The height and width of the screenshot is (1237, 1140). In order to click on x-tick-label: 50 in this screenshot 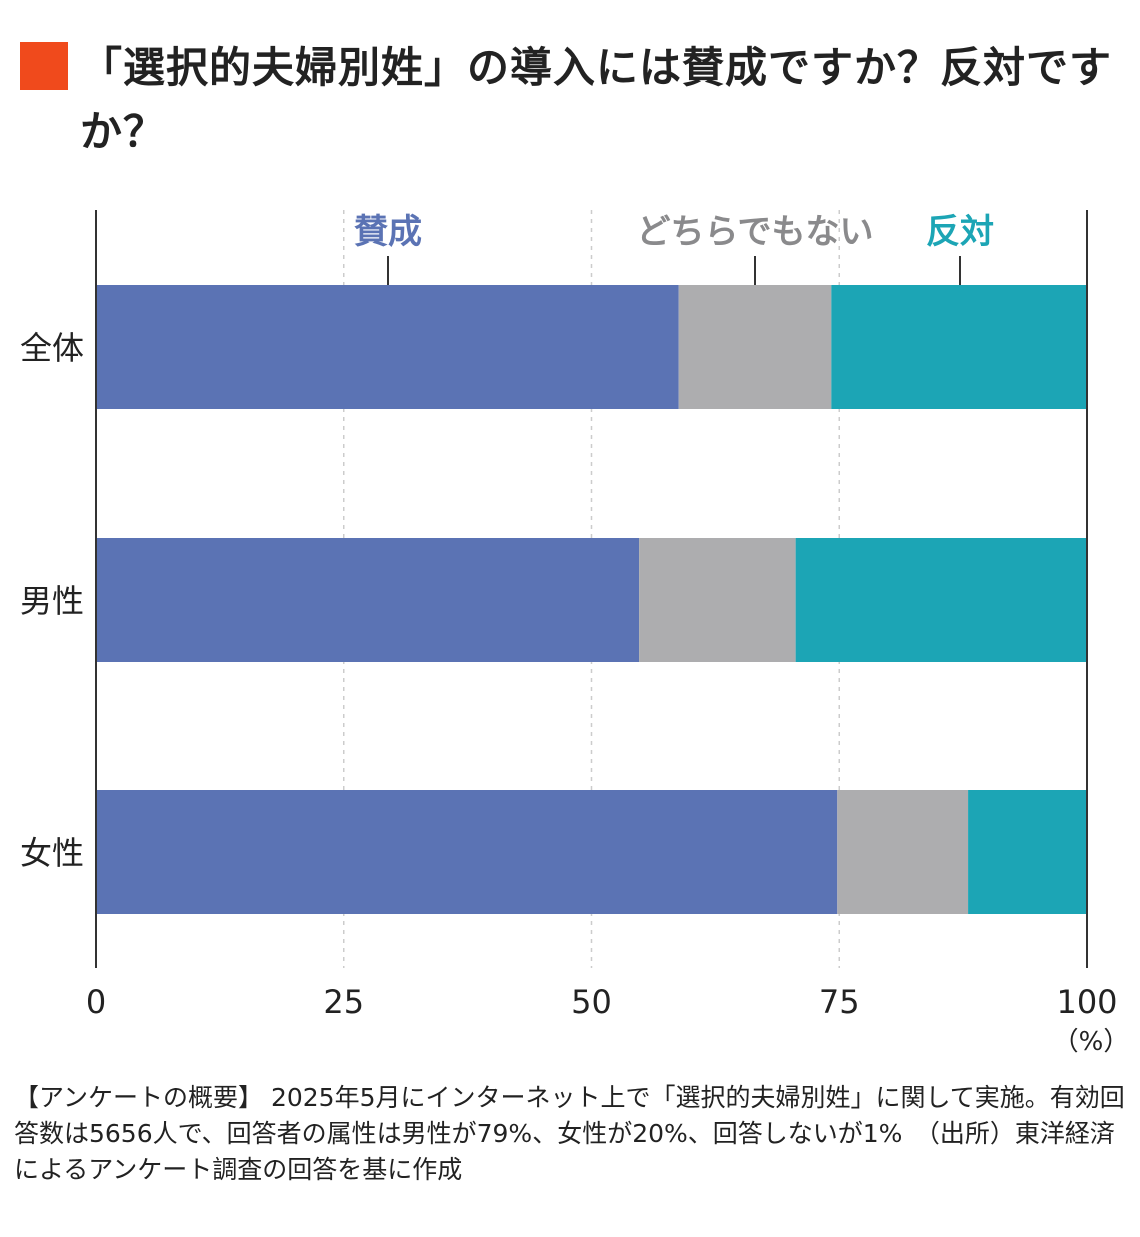, I will do `click(591, 1002)`.